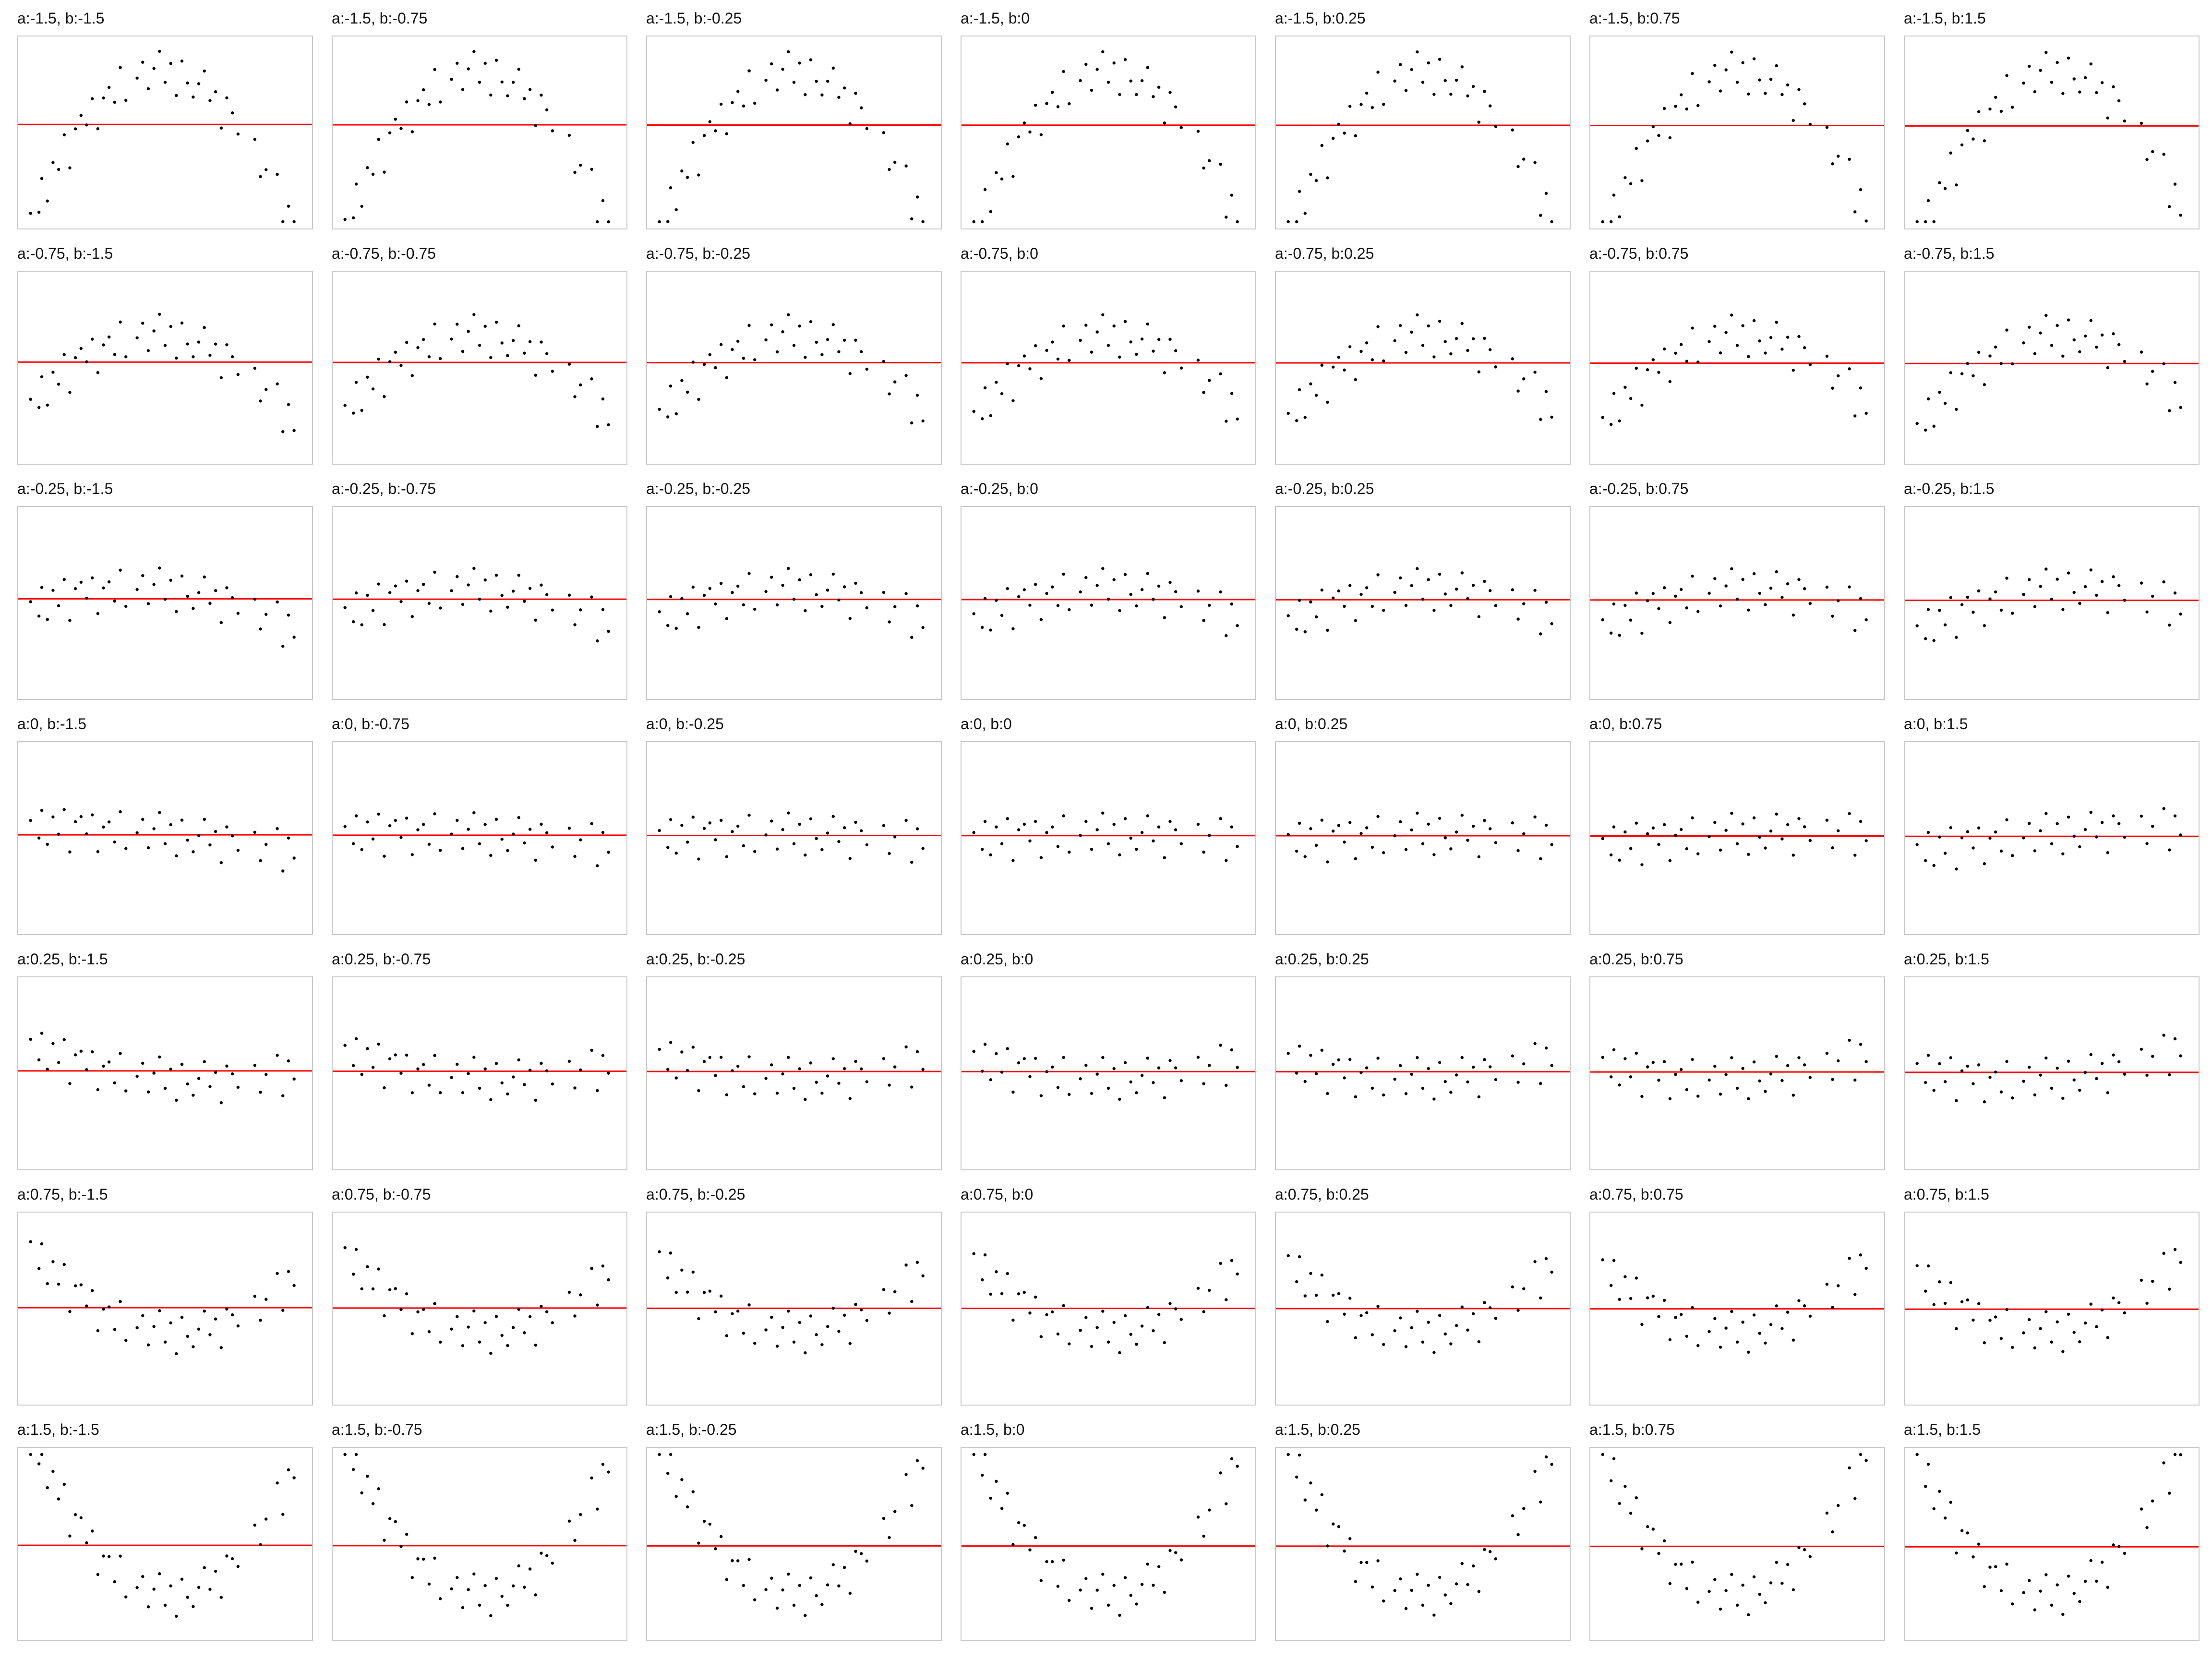 The image size is (2212, 1659). Describe the element at coordinates (1423, 119) in the screenshot. I see `panel-0-4: a:-1.5, b:0.25` at that location.